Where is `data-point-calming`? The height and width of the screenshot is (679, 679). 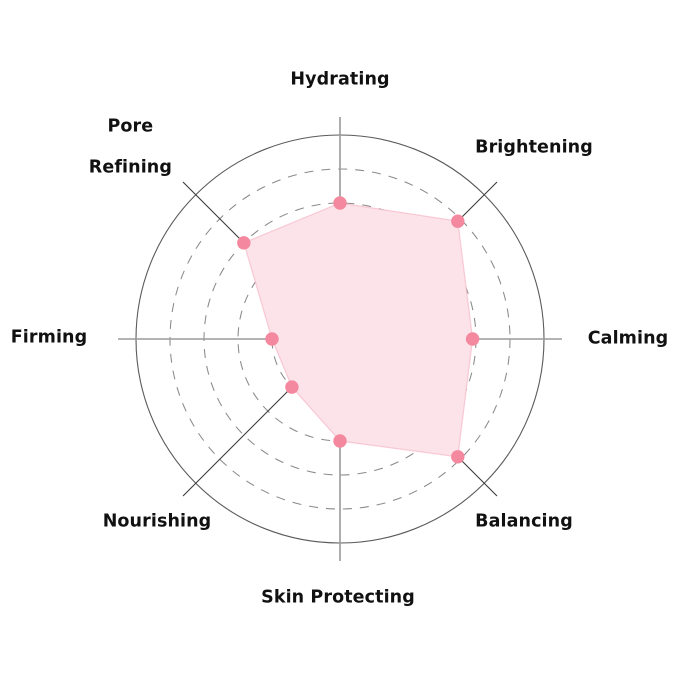
data-point-calming is located at coordinates (472, 339).